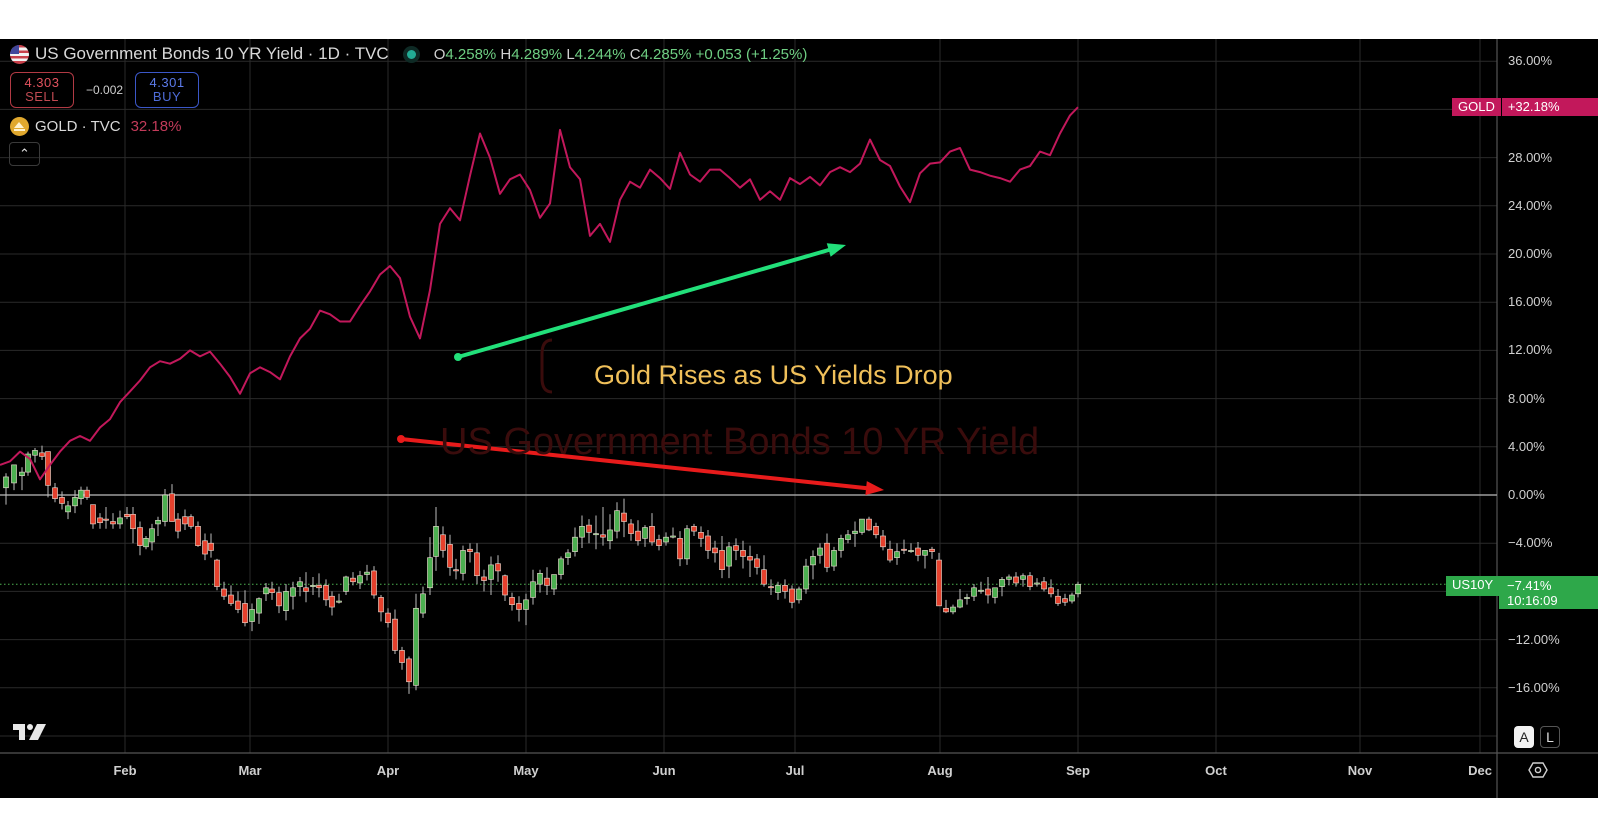 This screenshot has height=838, width=1598. Describe the element at coordinates (526, 770) in the screenshot. I see `time-scale-label: May` at that location.